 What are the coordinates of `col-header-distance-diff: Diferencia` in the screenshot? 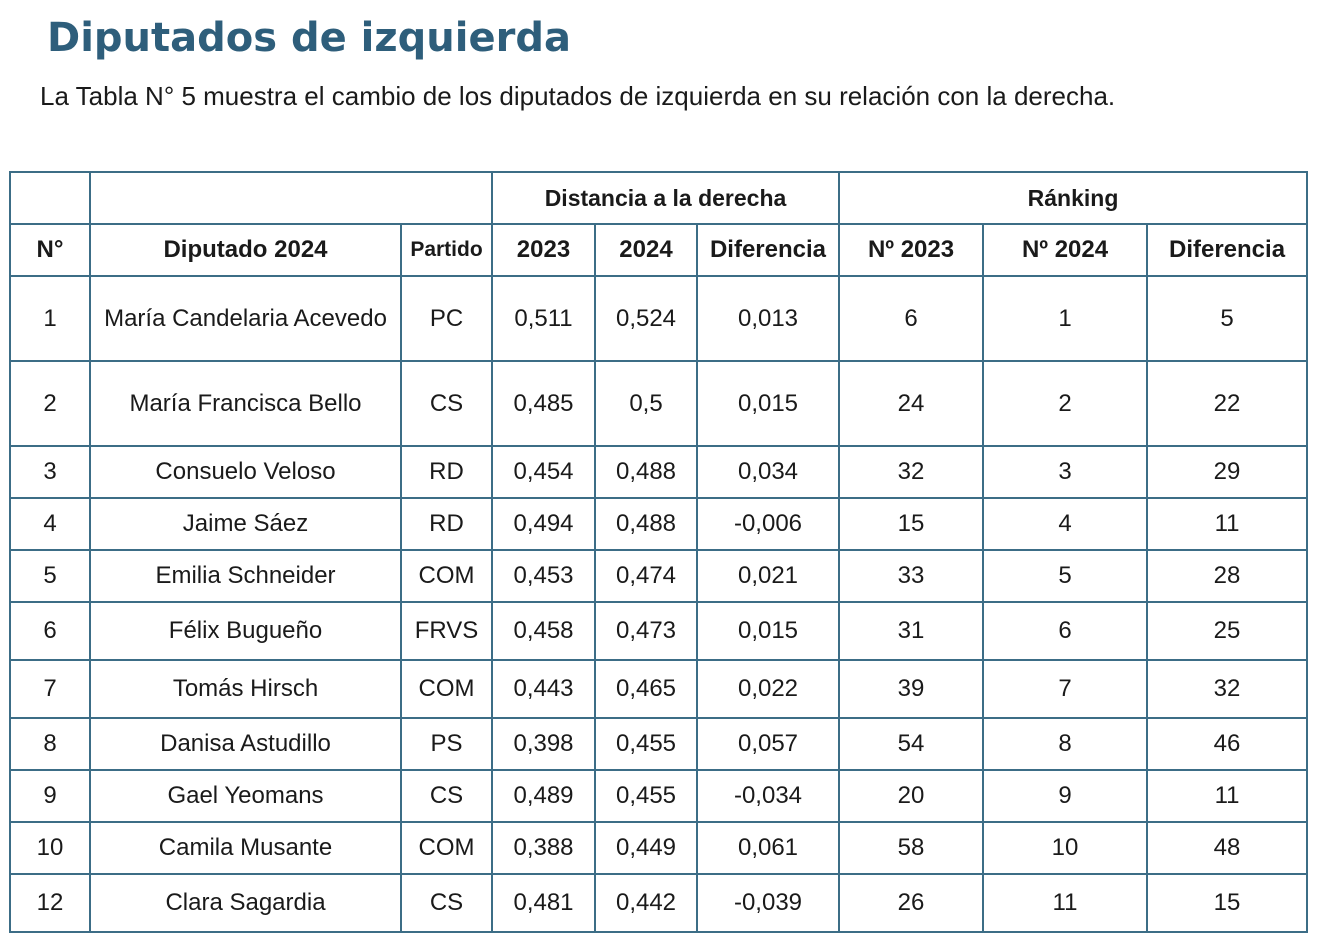 It's located at (768, 250).